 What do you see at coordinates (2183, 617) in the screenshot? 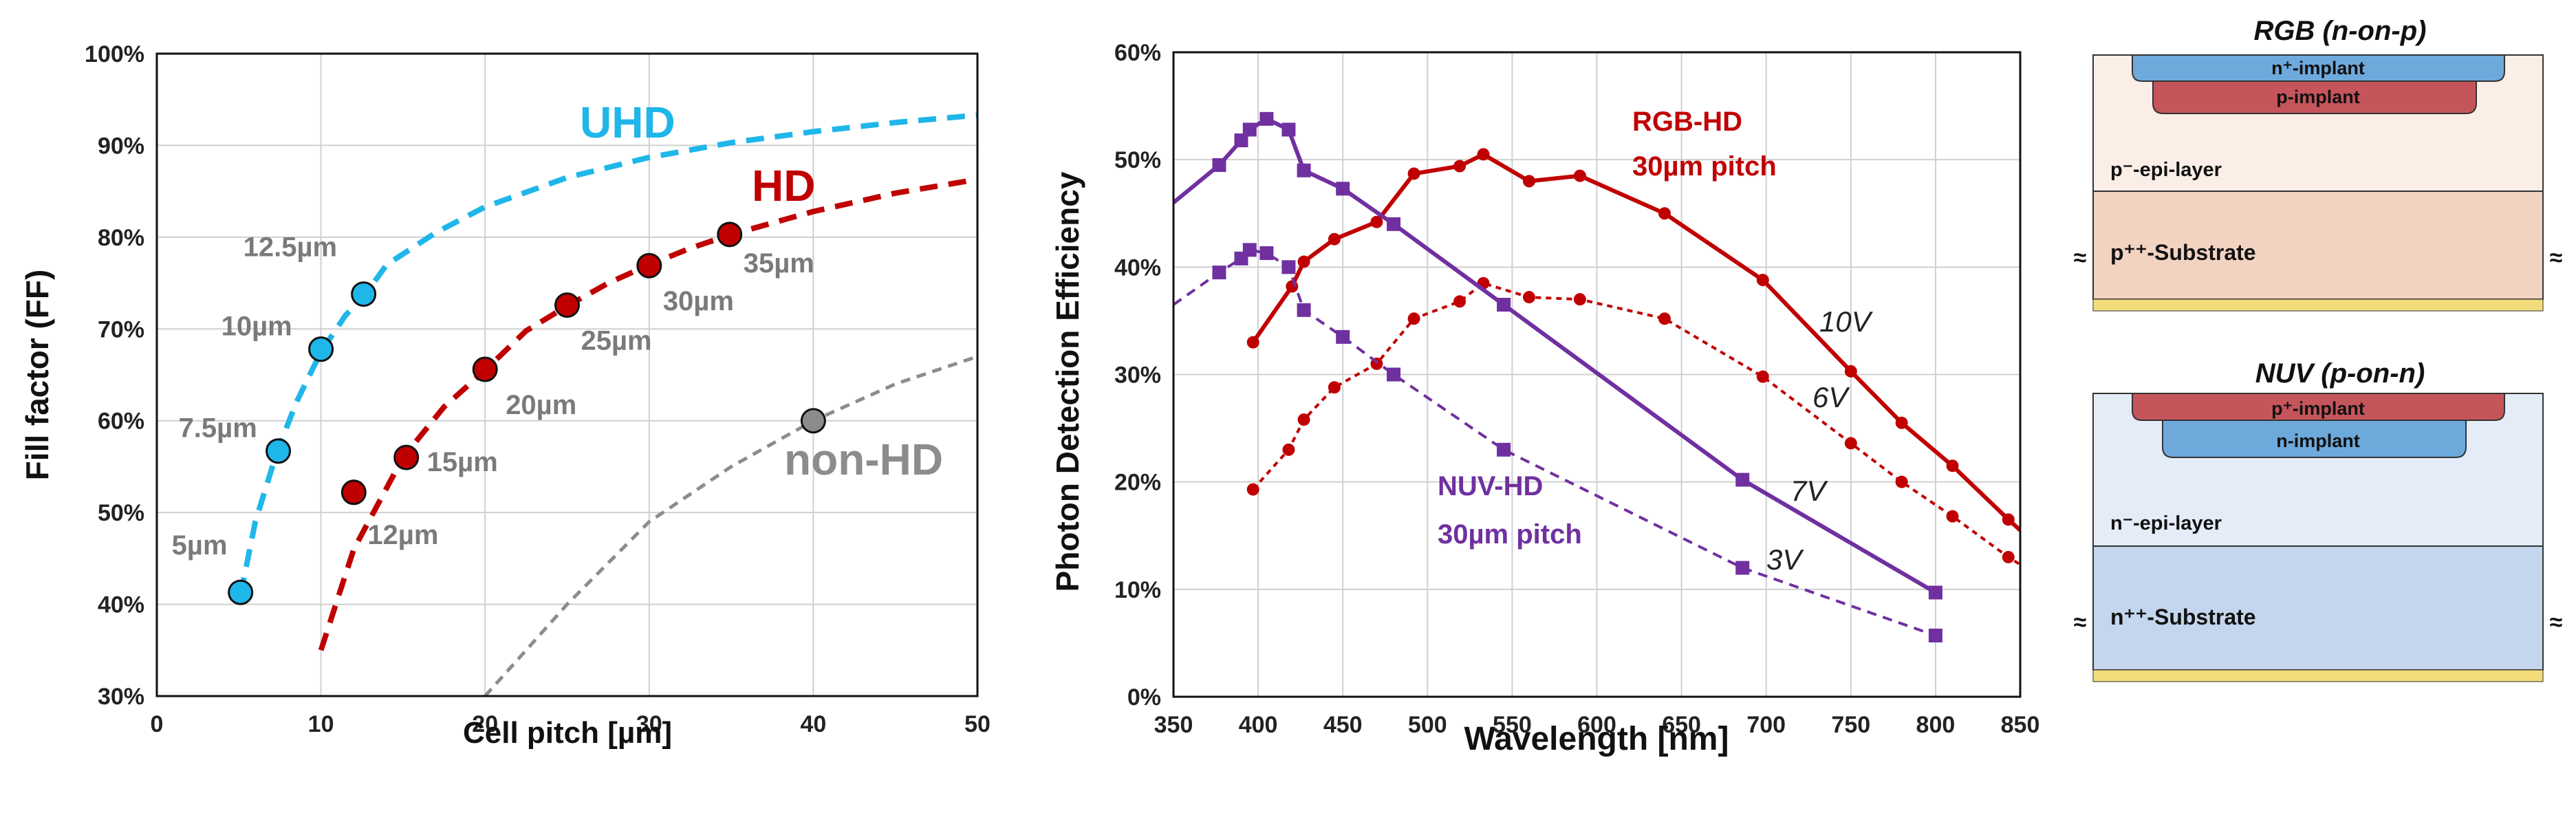
I see `nuv-substrate-label: n⁺⁺-Substrate` at bounding box center [2183, 617].